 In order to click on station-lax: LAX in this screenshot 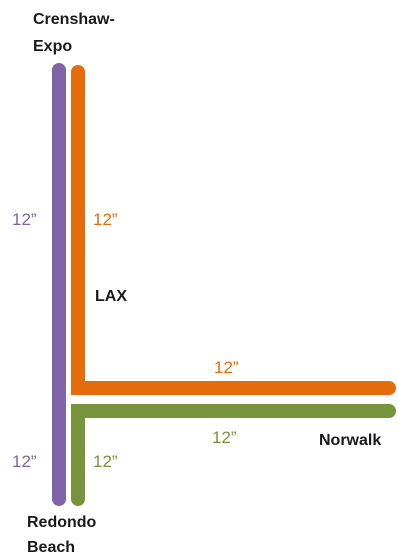, I will do `click(111, 296)`.